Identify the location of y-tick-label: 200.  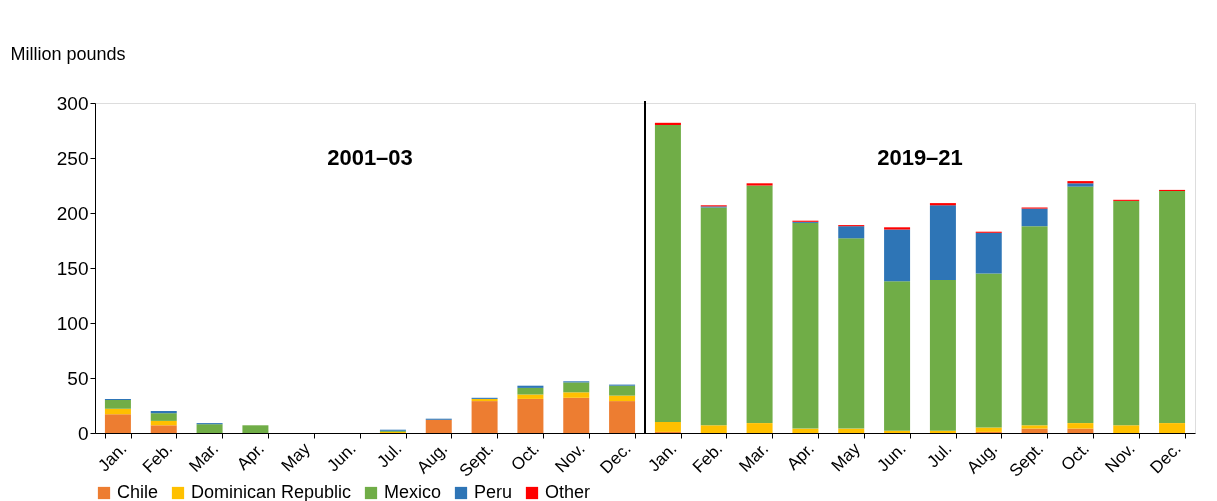
(72, 213).